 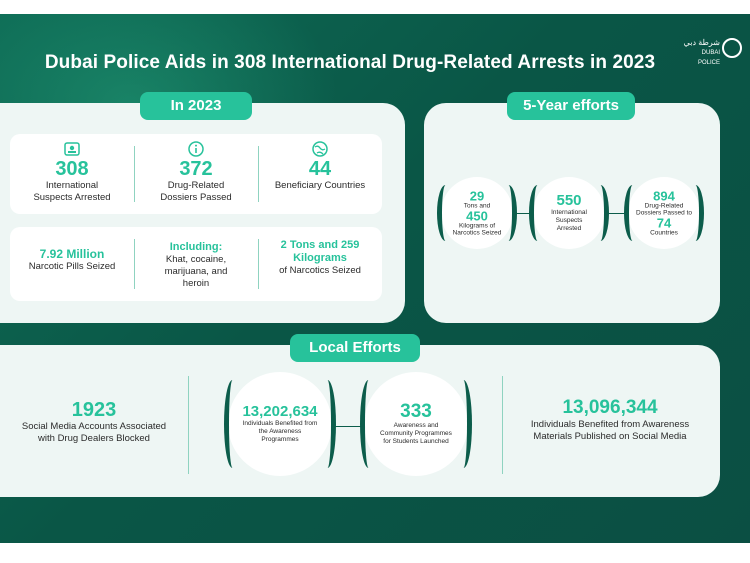 What do you see at coordinates (320, 185) in the screenshot?
I see `countries-label: Beneficiary Countries` at bounding box center [320, 185].